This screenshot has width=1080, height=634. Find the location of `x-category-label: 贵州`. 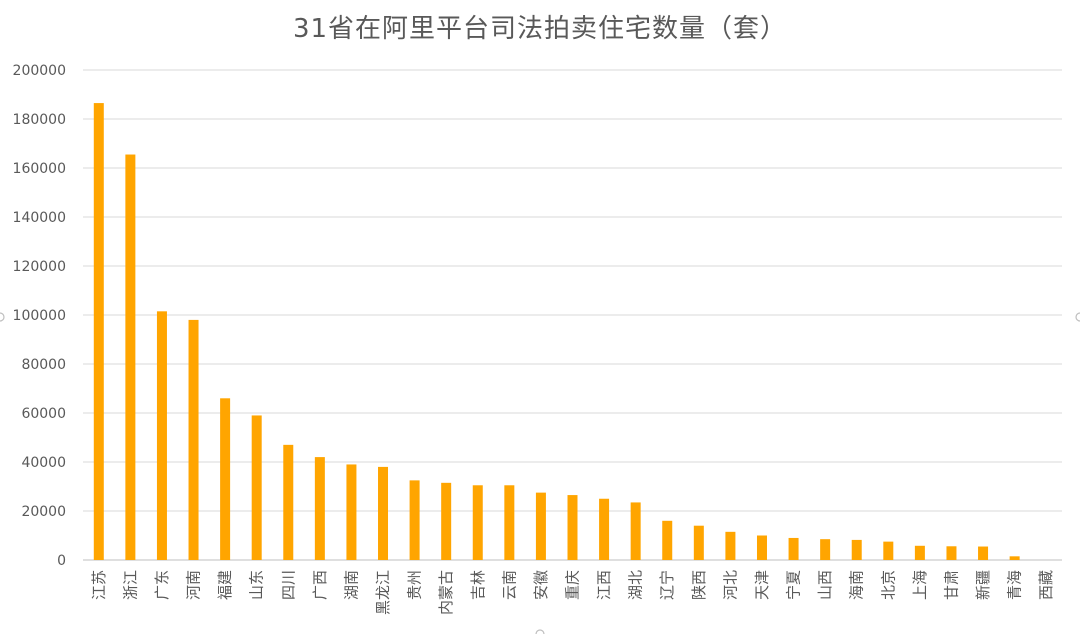

x-category-label: 贵州 is located at coordinates (415, 585).